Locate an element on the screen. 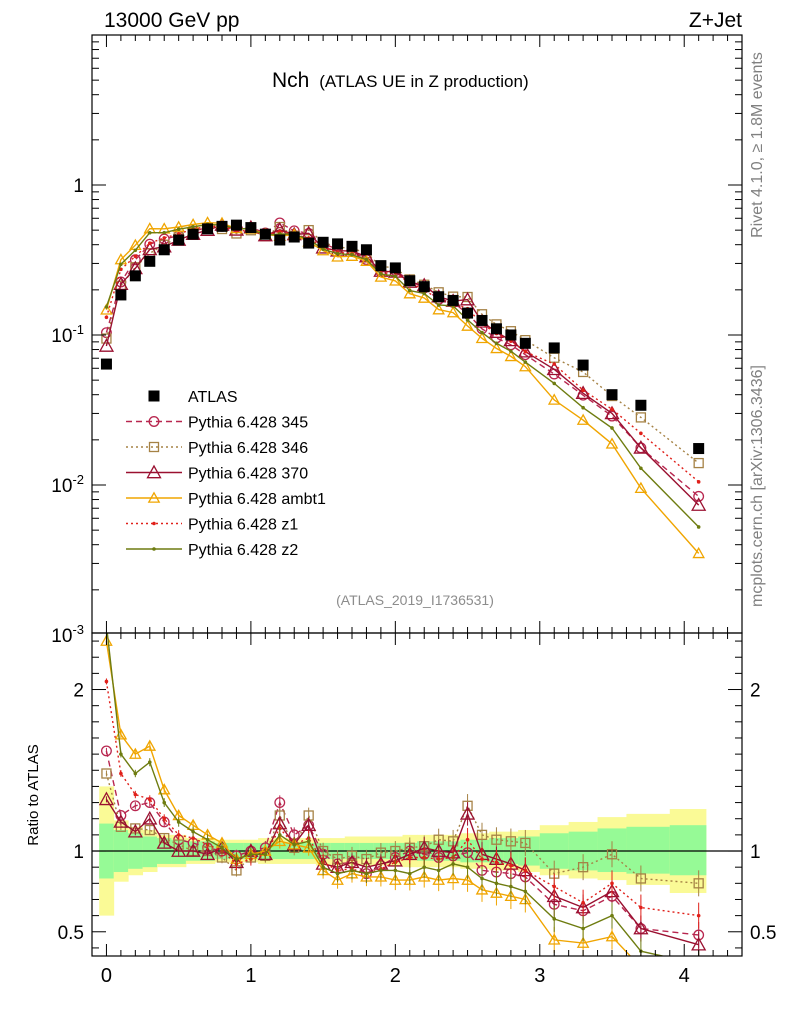  legend-label-p345: Pythia 6.428 345 is located at coordinates (248, 423).